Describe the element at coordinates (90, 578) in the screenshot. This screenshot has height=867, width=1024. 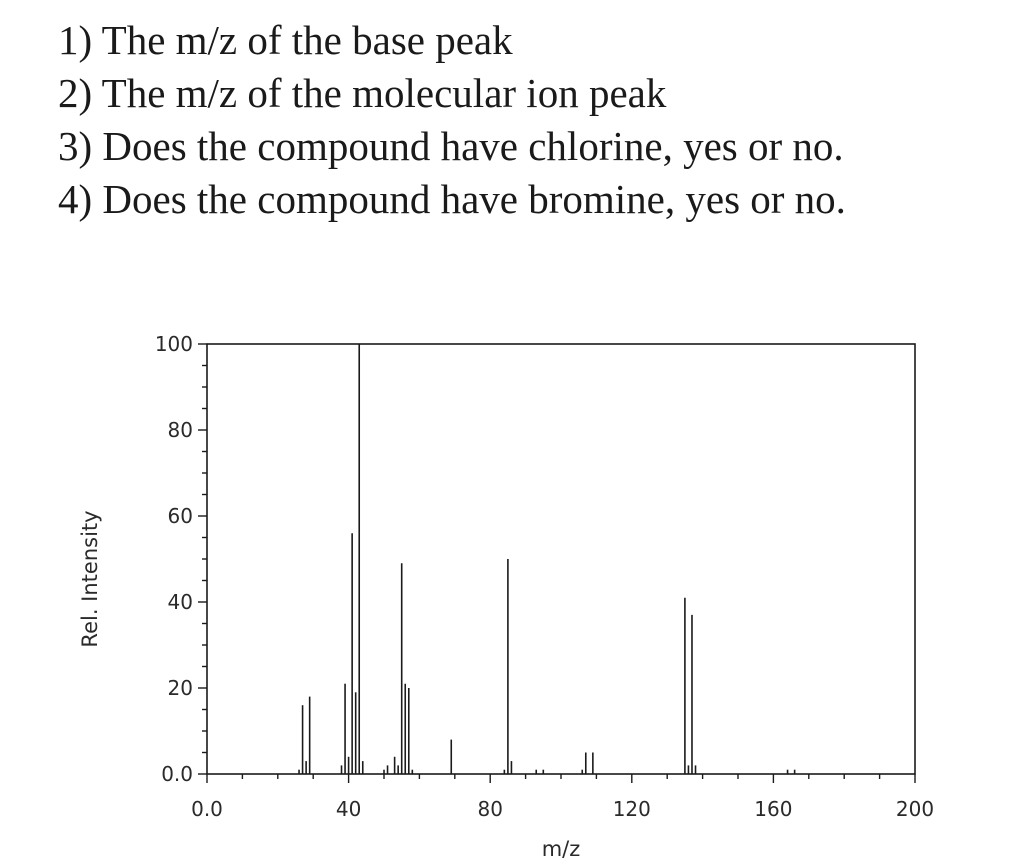
I see `y-axis-title: Rel. Intensity` at that location.